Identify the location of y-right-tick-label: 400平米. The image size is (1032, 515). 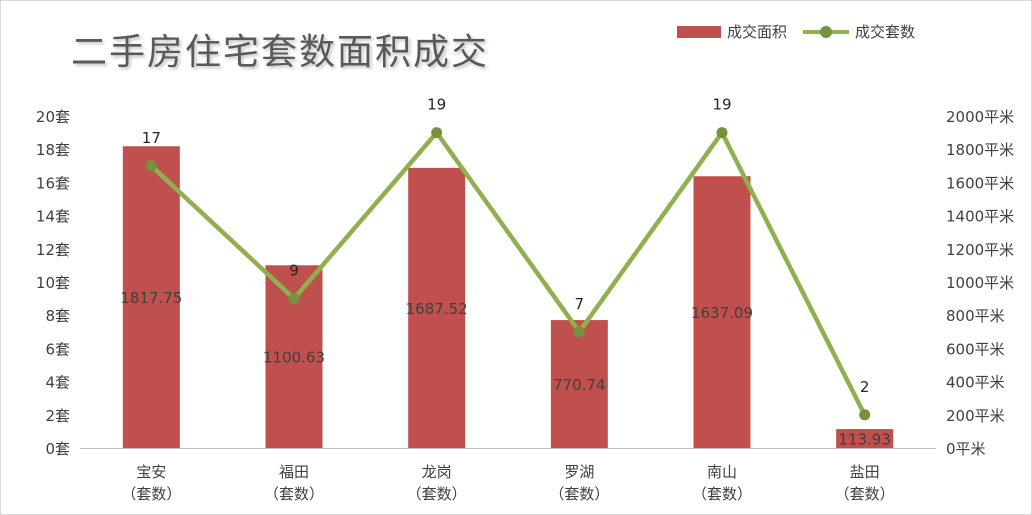
(975, 383).